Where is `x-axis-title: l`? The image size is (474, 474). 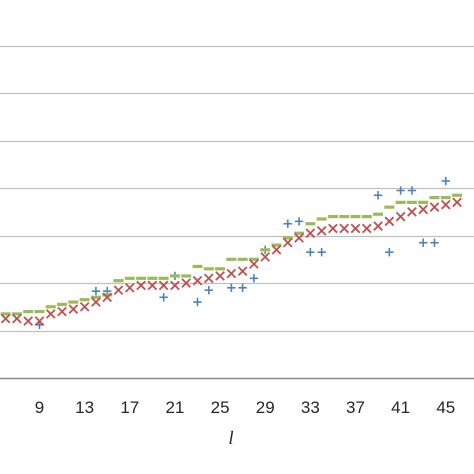
x-axis-title: l is located at coordinates (230, 438).